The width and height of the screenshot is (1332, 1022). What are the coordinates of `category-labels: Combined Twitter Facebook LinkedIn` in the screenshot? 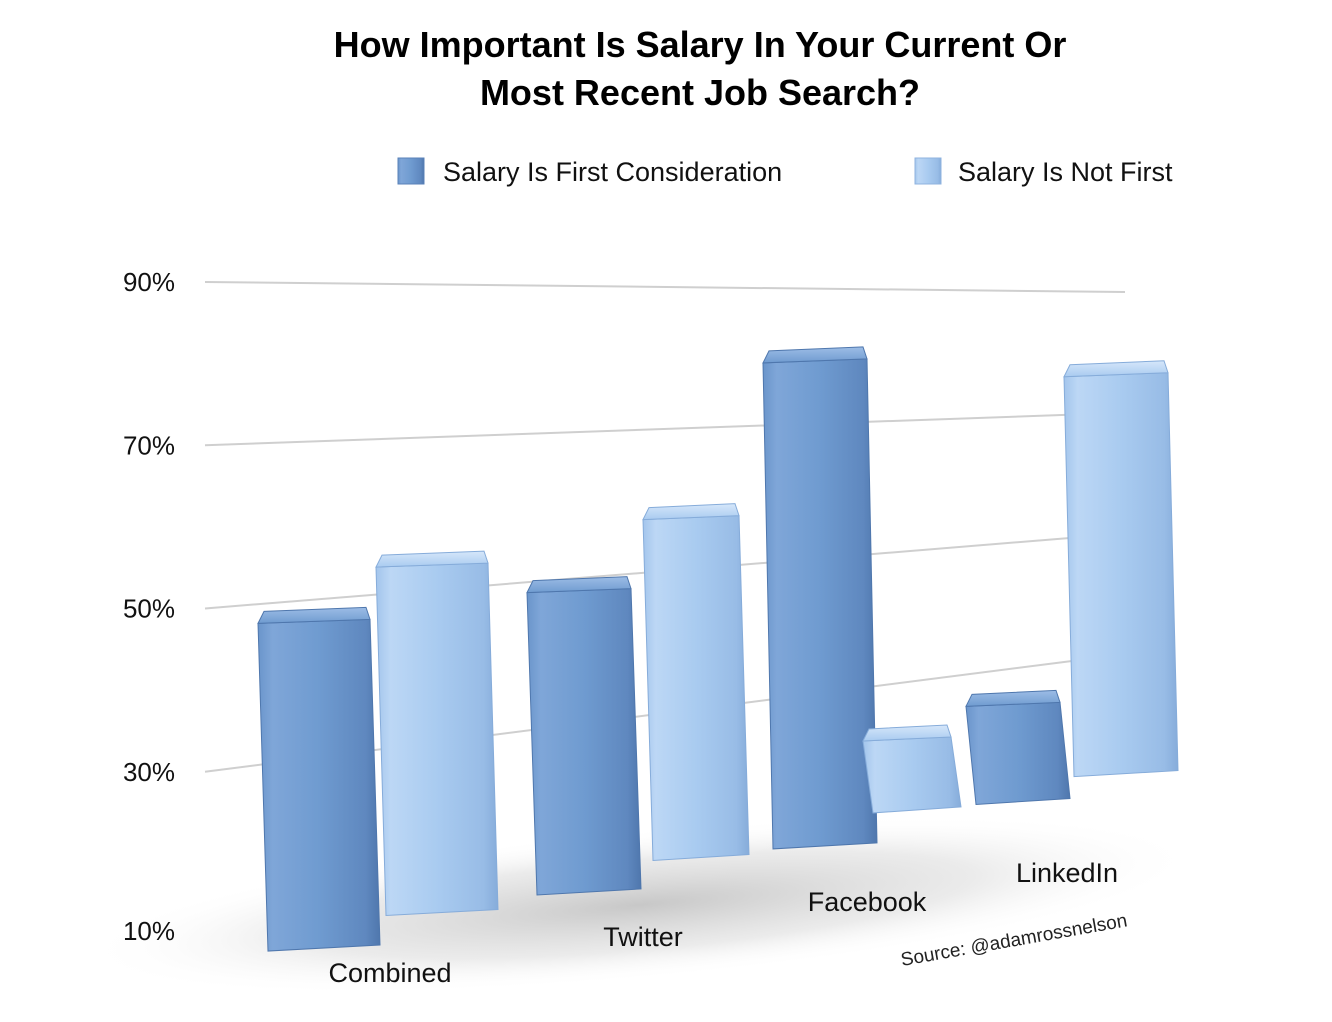 It's located at (723, 923).